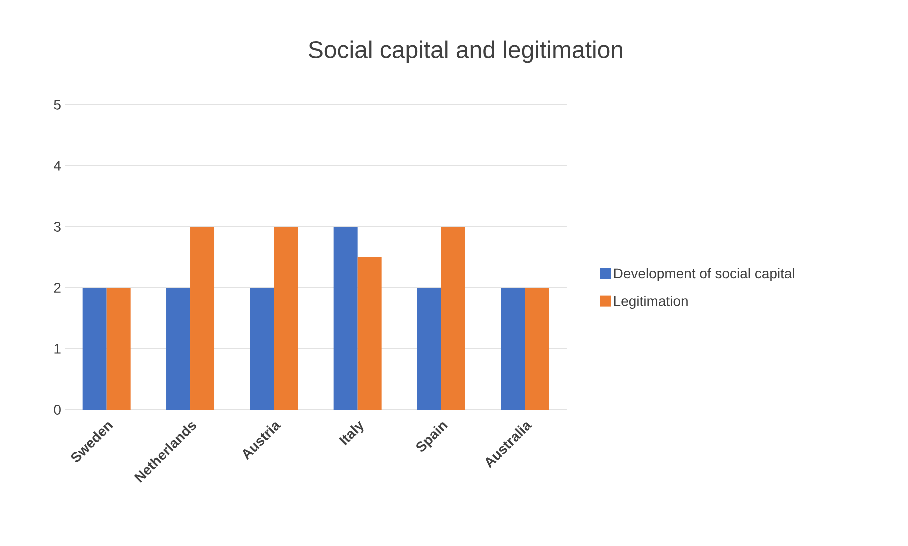  What do you see at coordinates (57, 349) in the screenshot?
I see `y-tick-label: 1` at bounding box center [57, 349].